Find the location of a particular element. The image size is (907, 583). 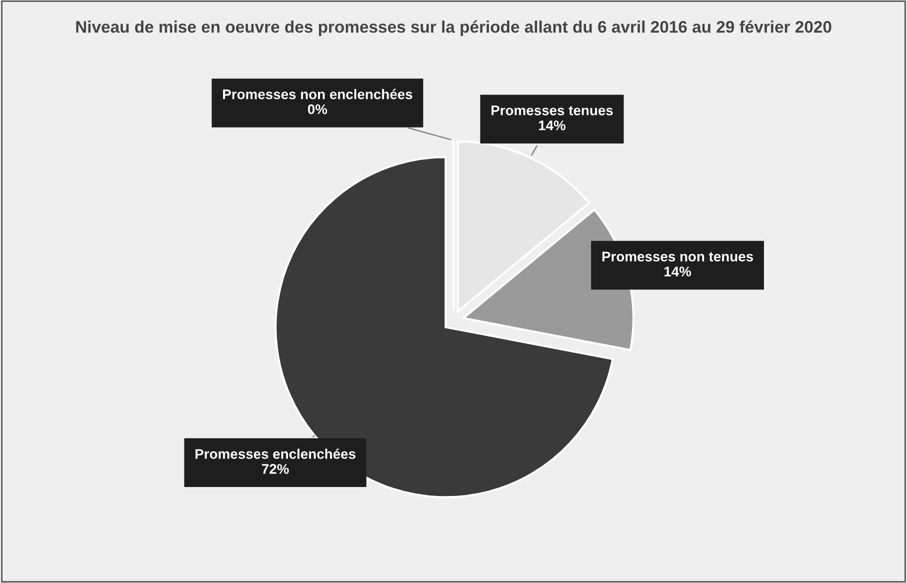

text: 0% is located at coordinates (318, 109).